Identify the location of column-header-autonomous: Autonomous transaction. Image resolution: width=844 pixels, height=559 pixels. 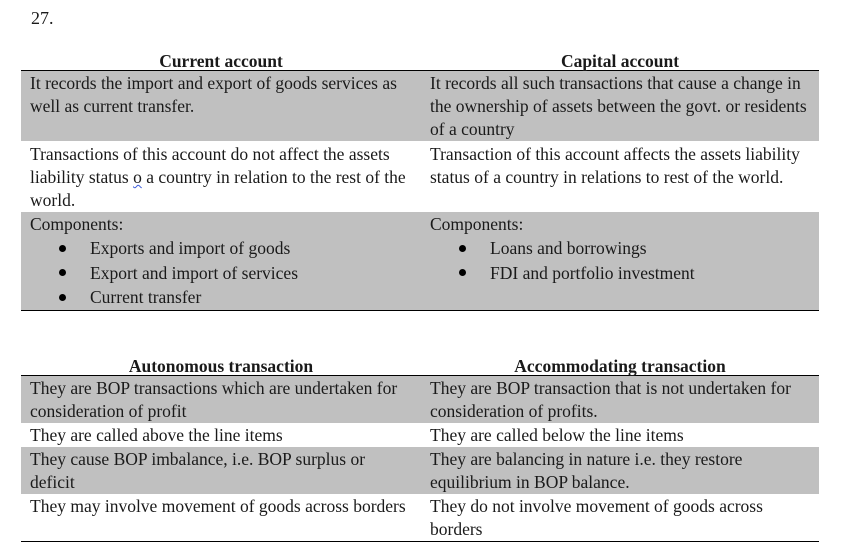
(221, 365).